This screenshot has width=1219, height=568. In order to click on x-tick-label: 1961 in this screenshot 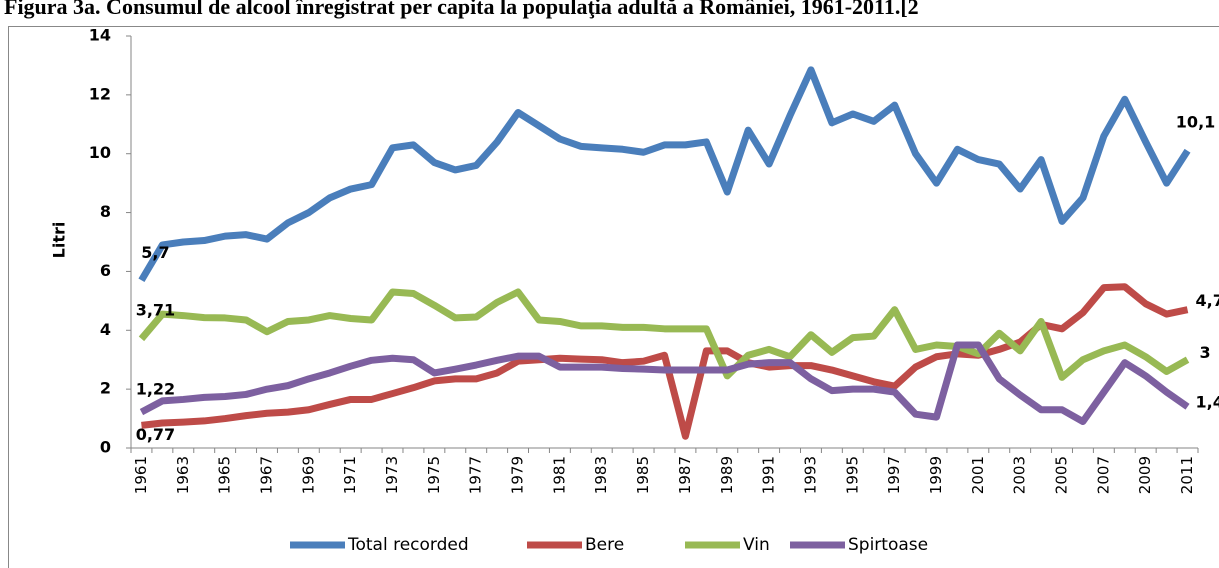, I will do `click(141, 475)`.